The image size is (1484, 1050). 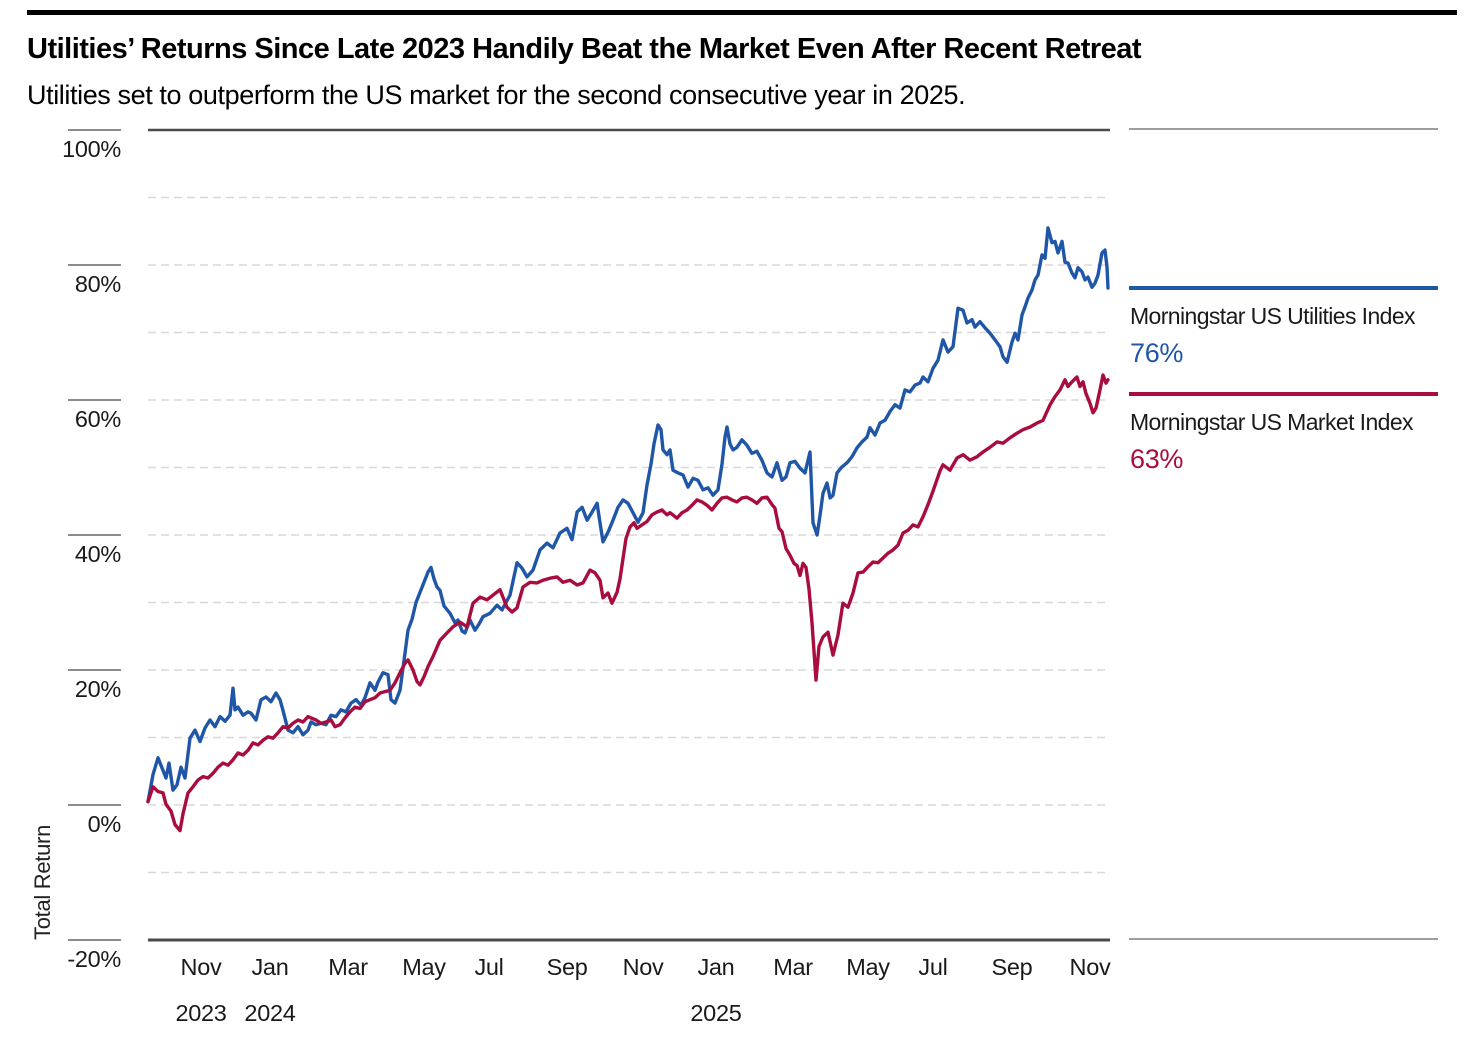 I want to click on x-year-label-2023: 2023, so click(x=200, y=1013).